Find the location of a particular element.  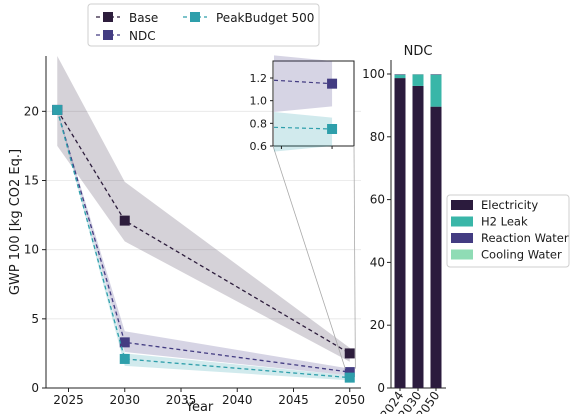

bar-legend-label-h2-leak: H2 Leak is located at coordinates (504, 222).